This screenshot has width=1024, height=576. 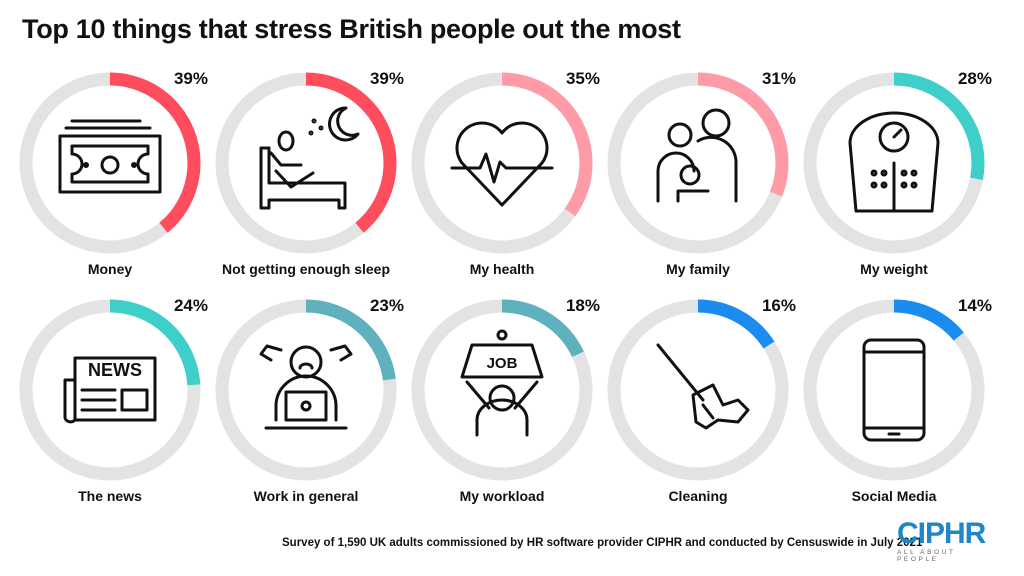 I want to click on donut-my-weight: 28% My weight, so click(x=897, y=173).